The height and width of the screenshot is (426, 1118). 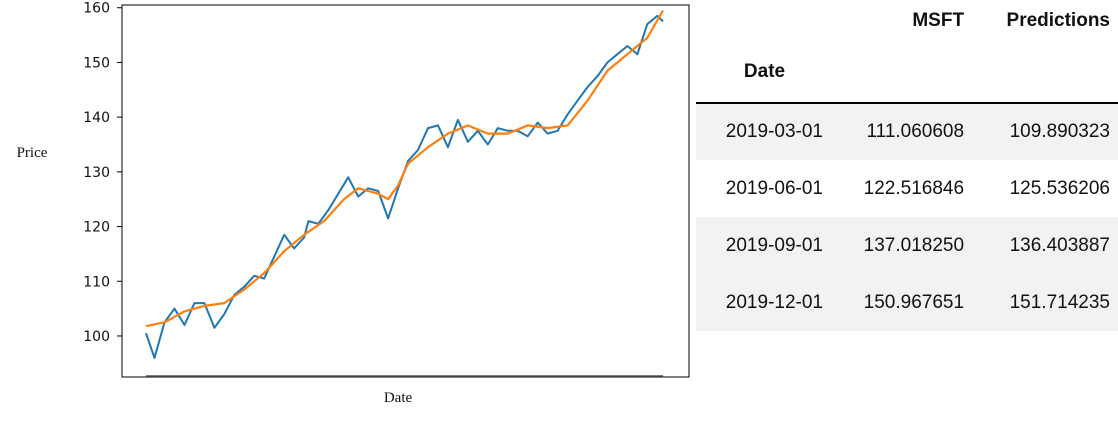 I want to click on y-tick-label: 160, so click(x=96, y=9).